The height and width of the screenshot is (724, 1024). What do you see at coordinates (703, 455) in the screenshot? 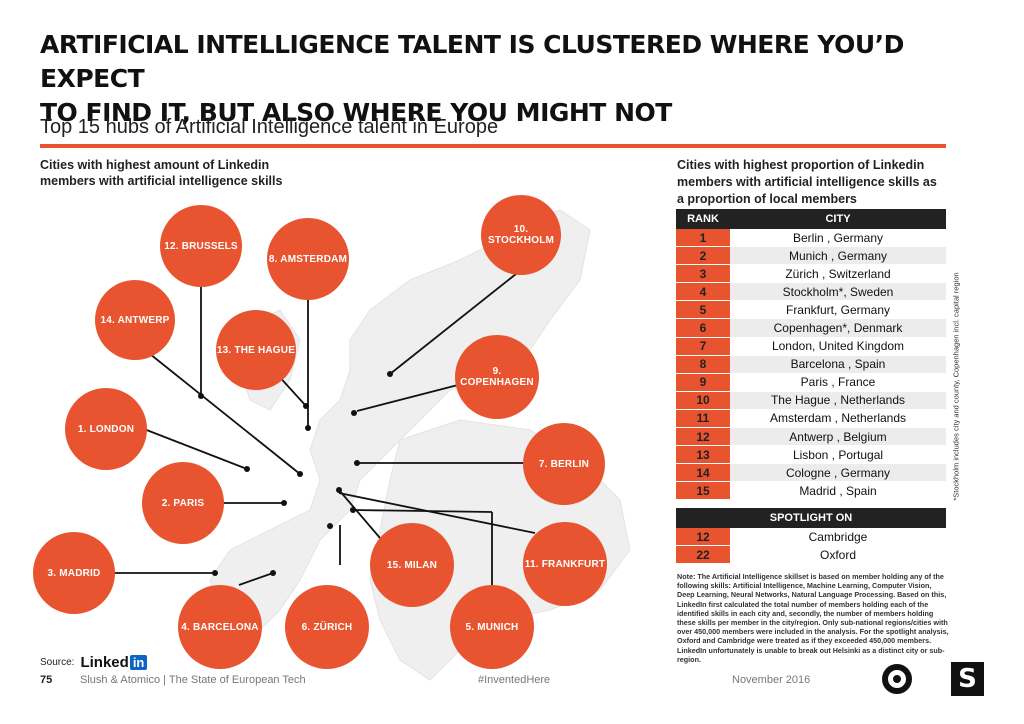
I see `rank-cell: 13` at bounding box center [703, 455].